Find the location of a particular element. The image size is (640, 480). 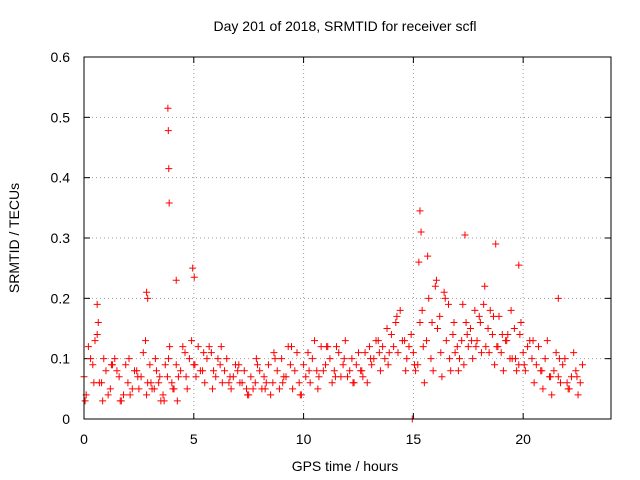

y-tick-label: 0.6 is located at coordinates (61, 57).